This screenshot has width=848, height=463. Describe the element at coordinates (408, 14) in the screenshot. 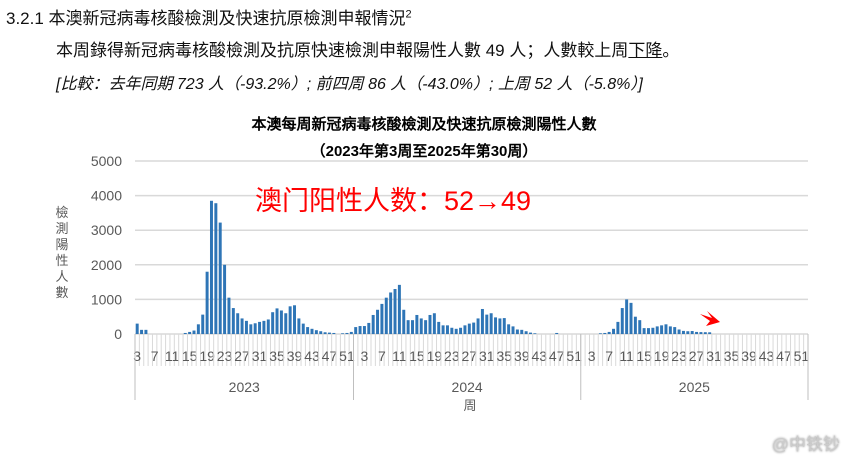

I see `footnote-ref: 2` at that location.